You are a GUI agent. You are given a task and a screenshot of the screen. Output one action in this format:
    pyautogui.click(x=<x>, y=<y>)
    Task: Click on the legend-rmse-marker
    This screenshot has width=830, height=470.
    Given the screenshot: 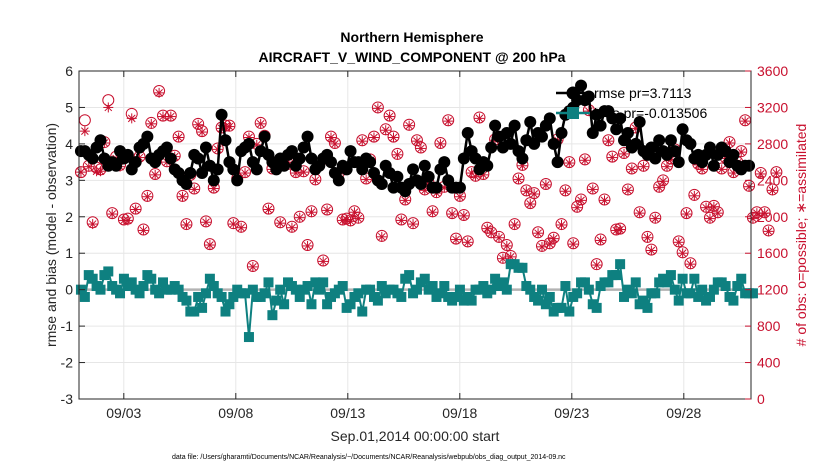 What is the action you would take?
    pyautogui.click(x=573, y=93)
    